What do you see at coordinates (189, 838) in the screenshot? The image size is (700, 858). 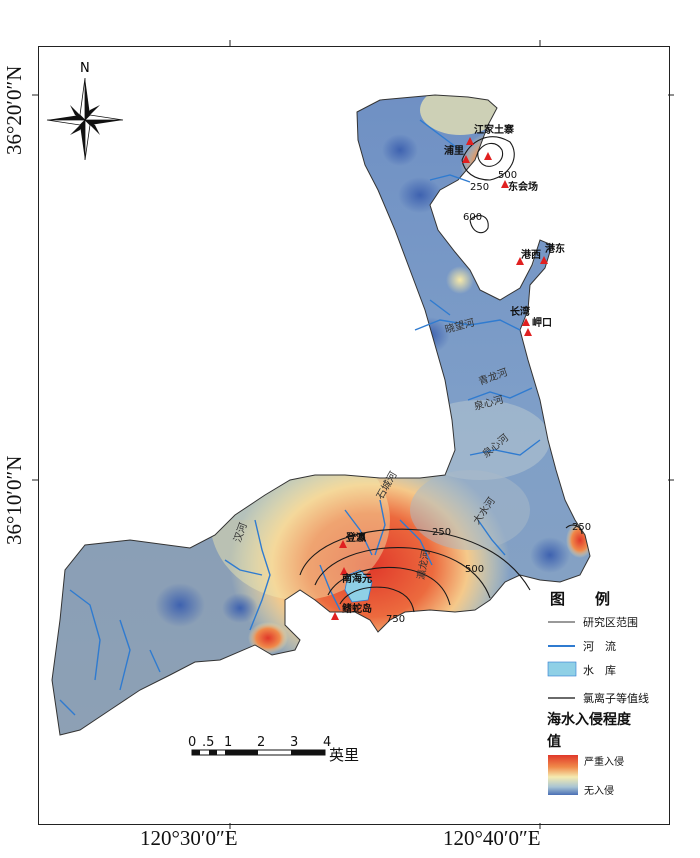 I see `longitude-label-left: 120°30′0″E` at bounding box center [189, 838].